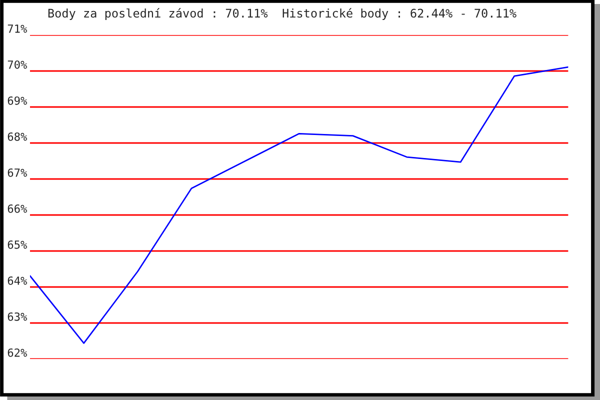 This screenshot has width=600, height=400. I want to click on y-tick-label: 71%, so click(18, 28).